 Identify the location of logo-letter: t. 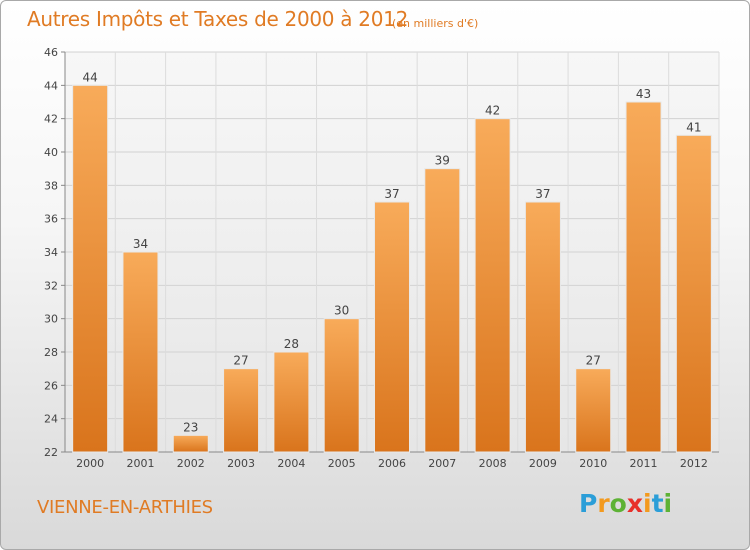
(657, 503).